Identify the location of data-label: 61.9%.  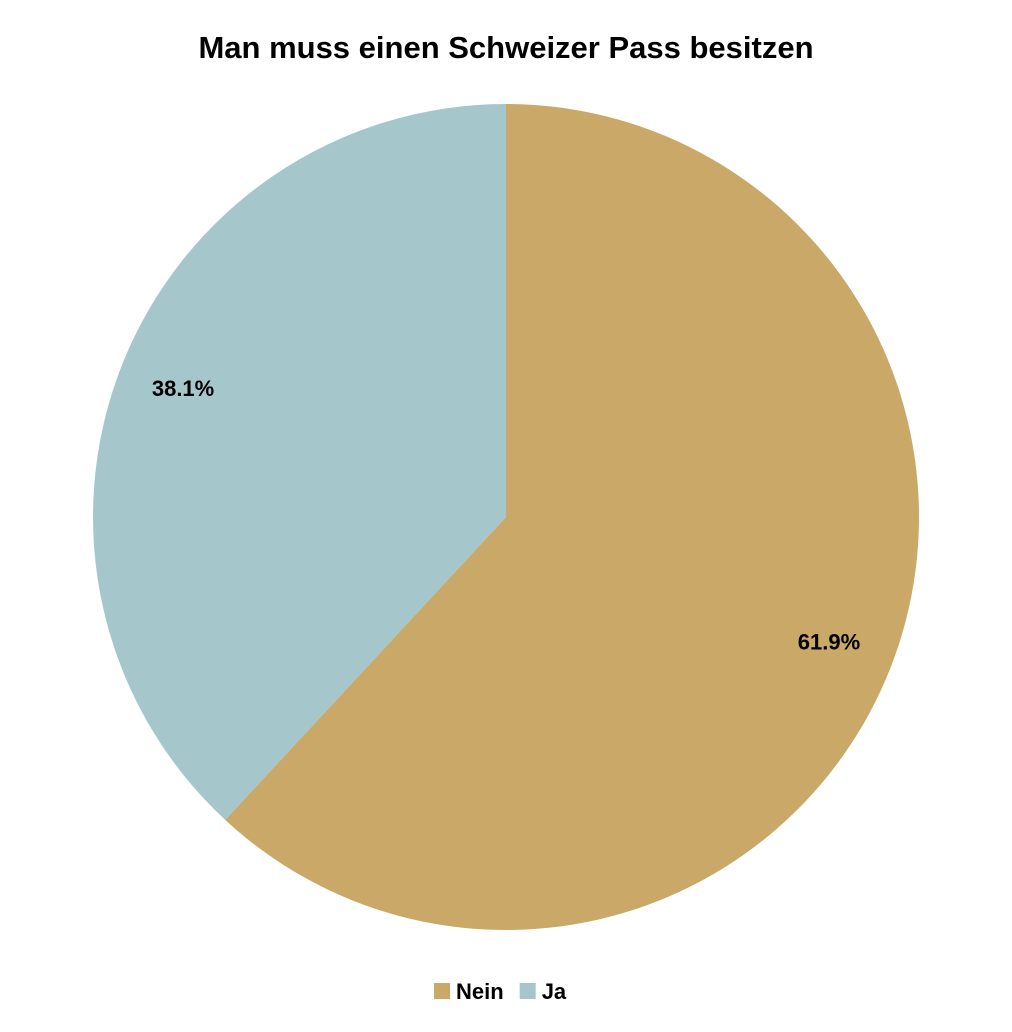
(829, 642).